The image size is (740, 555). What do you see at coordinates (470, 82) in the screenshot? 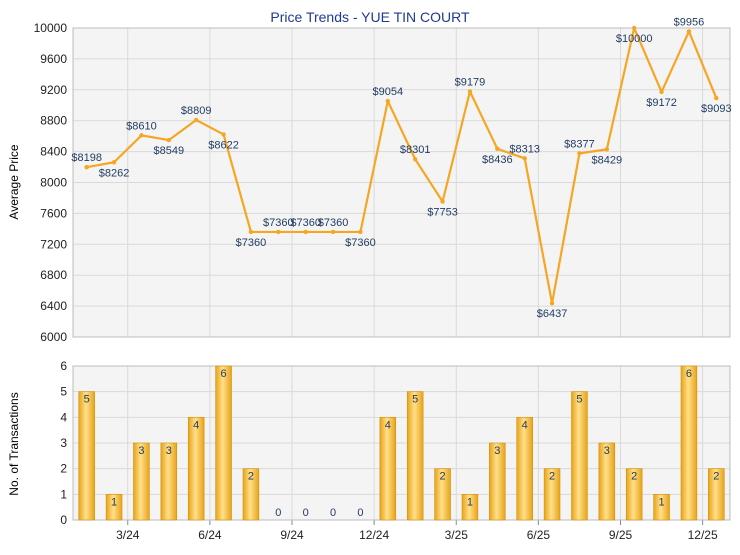
I see `price-data-label: $9179` at bounding box center [470, 82].